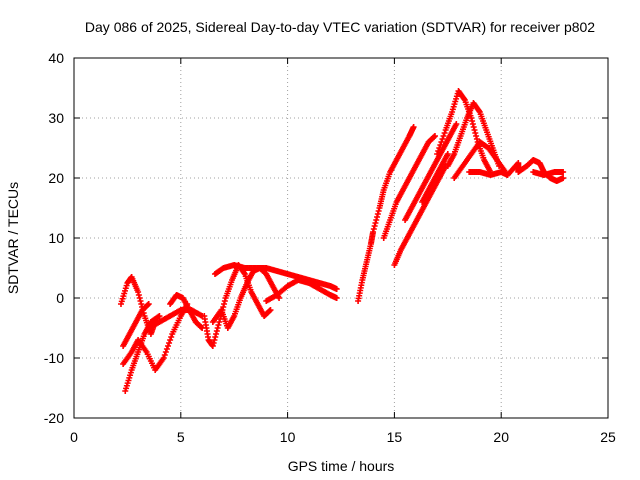  What do you see at coordinates (56, 58) in the screenshot?
I see `y-tick-label: 40` at bounding box center [56, 58].